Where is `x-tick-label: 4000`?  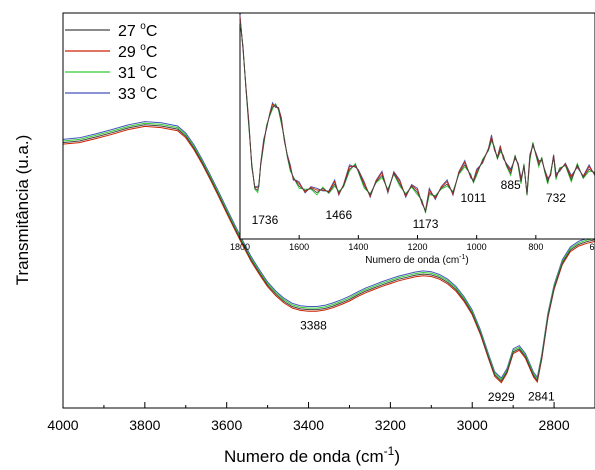
x-tick-label: 4000 is located at coordinates (62, 425).